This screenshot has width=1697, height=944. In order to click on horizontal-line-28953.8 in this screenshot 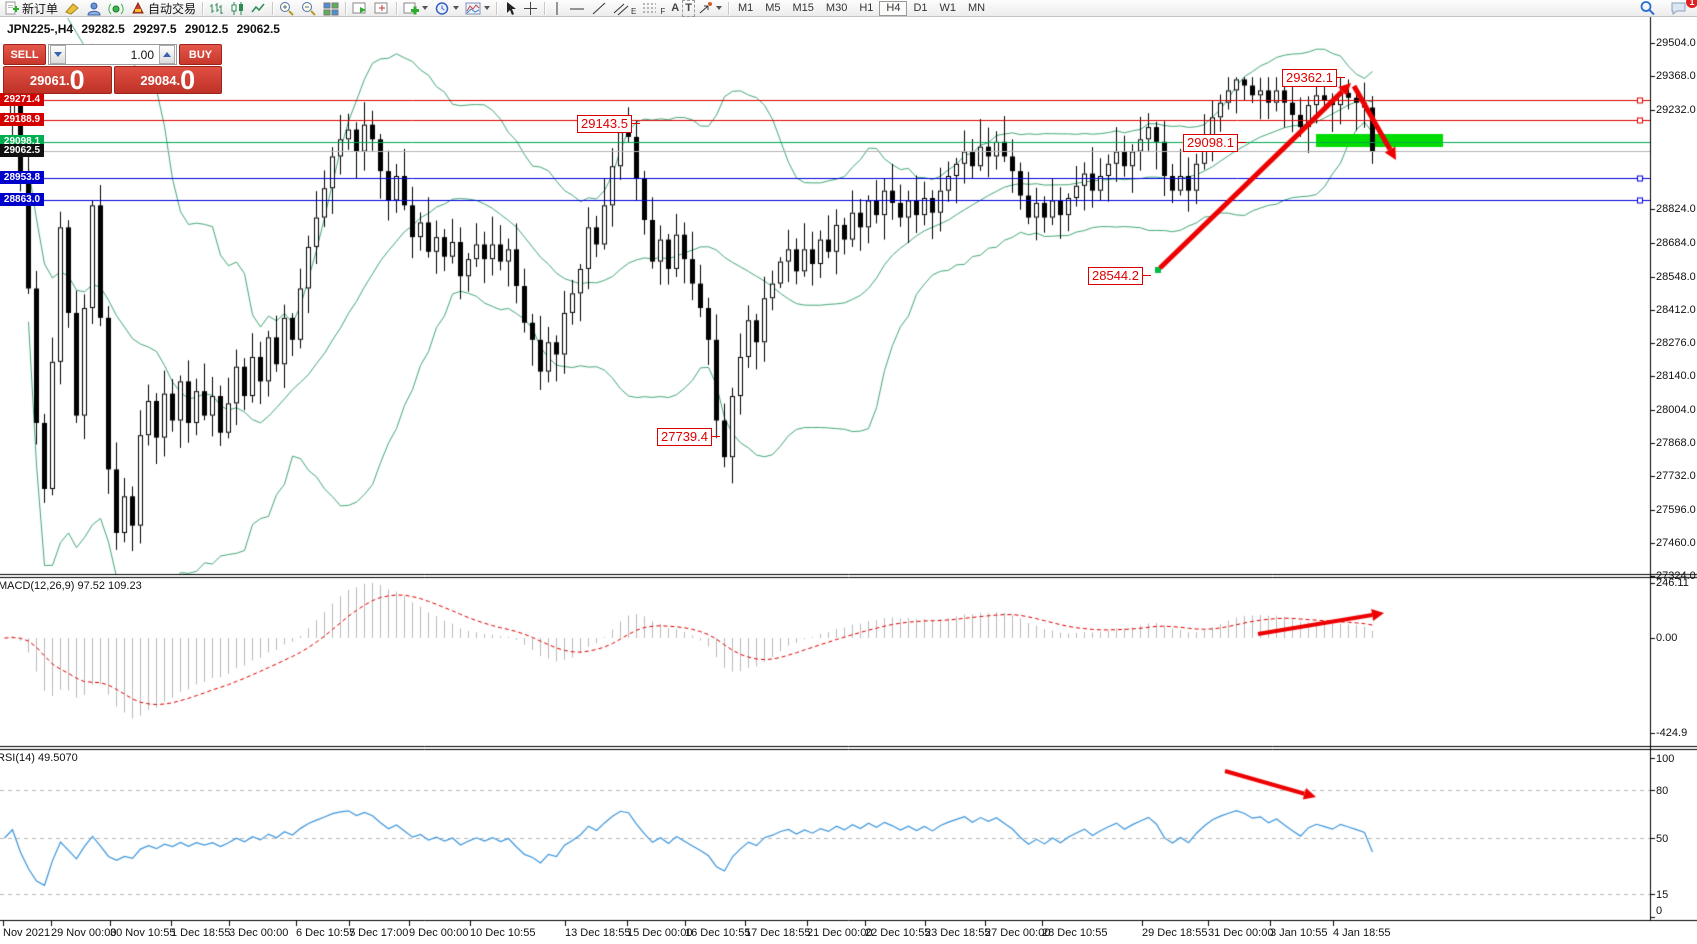, I will do `click(825, 178)`.